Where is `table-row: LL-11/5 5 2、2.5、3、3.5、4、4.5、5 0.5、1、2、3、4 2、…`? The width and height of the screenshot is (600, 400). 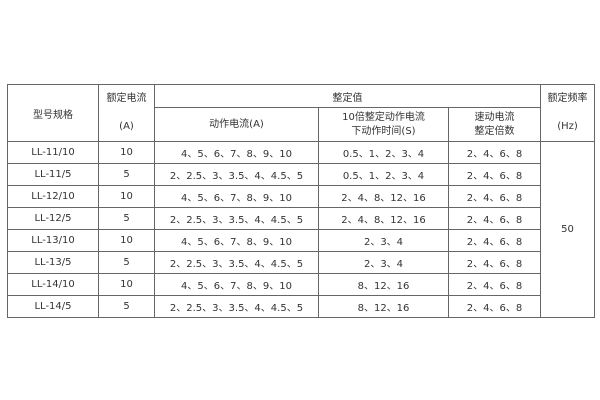
table-row: LL-11/5 5 2、2.5、3、3.5、4、4.5、5 0.5、1、2、3、4 2、… is located at coordinates (301, 174).